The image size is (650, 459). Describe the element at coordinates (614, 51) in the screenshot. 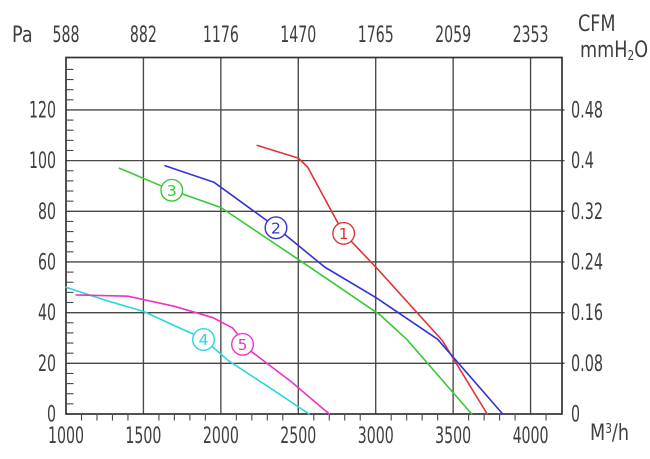

I see `right-axis-unit-label: mmH2O` at that location.